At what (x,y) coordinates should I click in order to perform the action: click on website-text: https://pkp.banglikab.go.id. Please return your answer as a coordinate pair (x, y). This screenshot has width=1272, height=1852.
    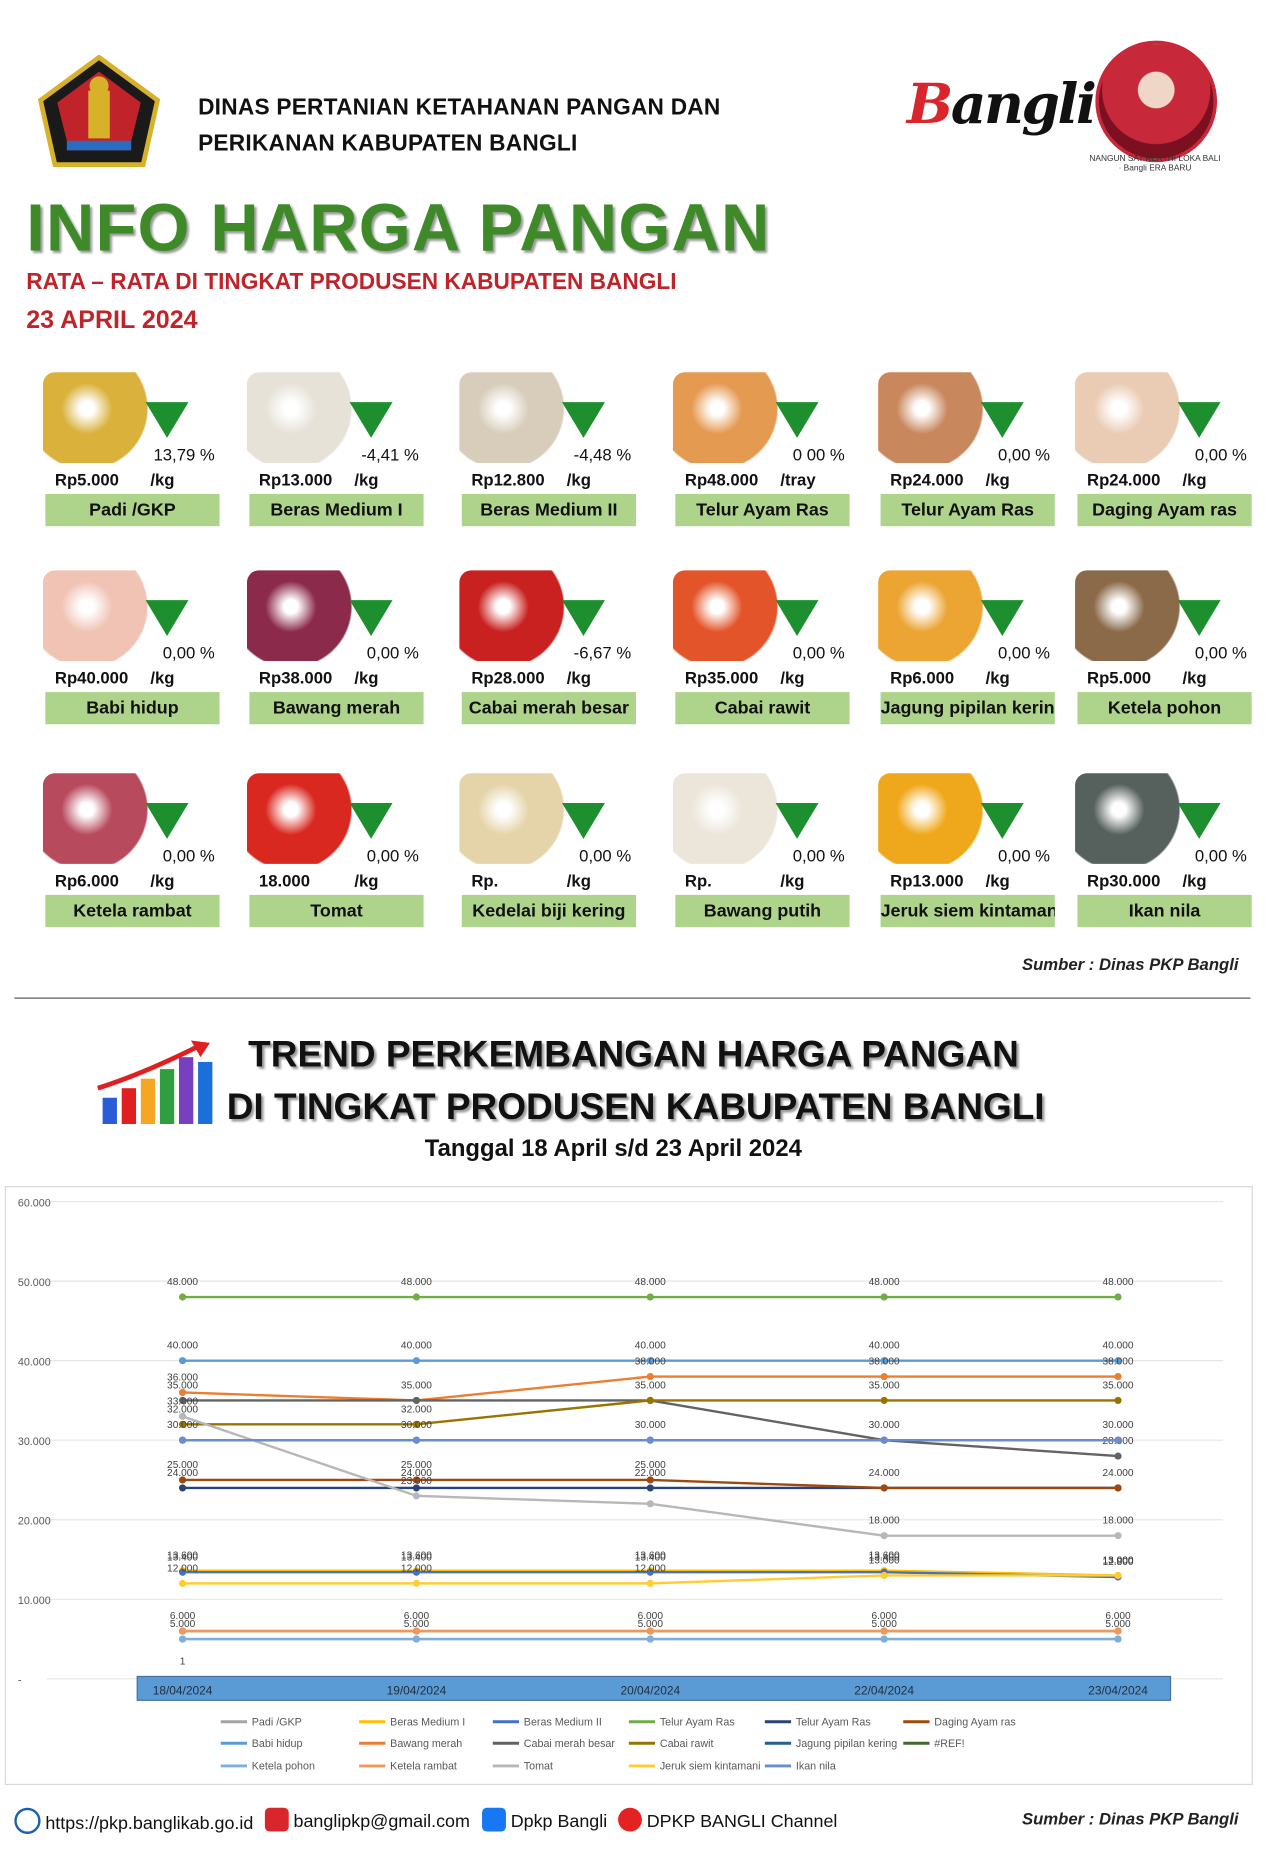
    Looking at the image, I should click on (149, 1823).